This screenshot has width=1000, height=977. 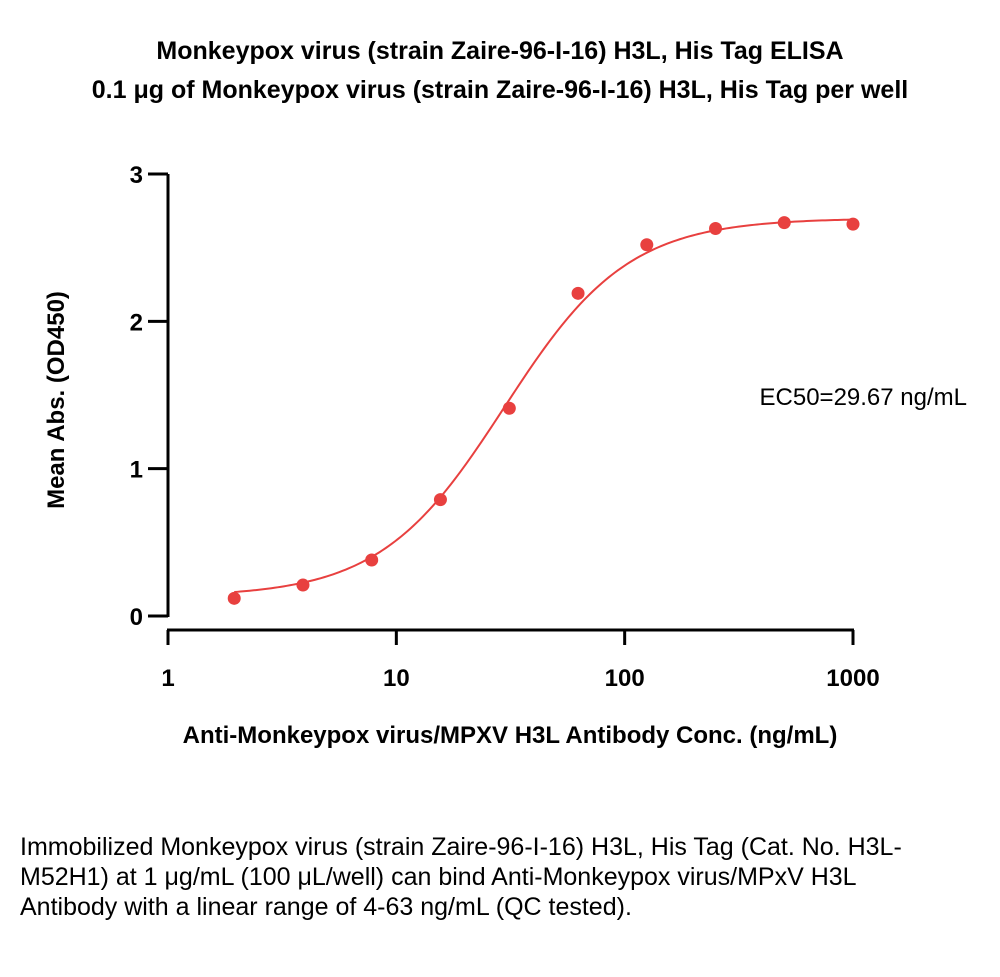 I want to click on x-tick-label: 1, so click(x=167, y=678).